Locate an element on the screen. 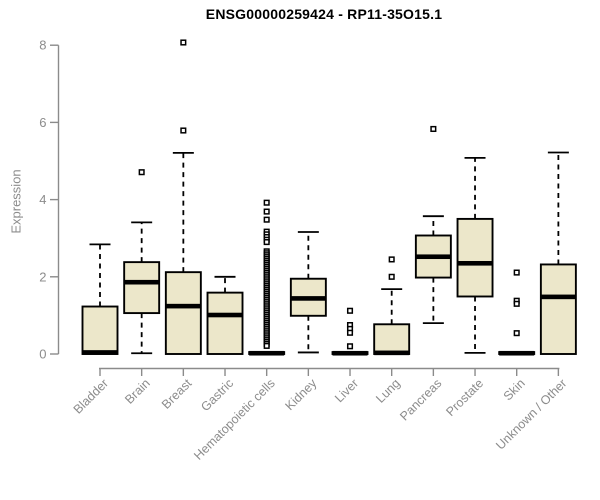 The width and height of the screenshot is (600, 500). boxplot-kidney is located at coordinates (308, 292).